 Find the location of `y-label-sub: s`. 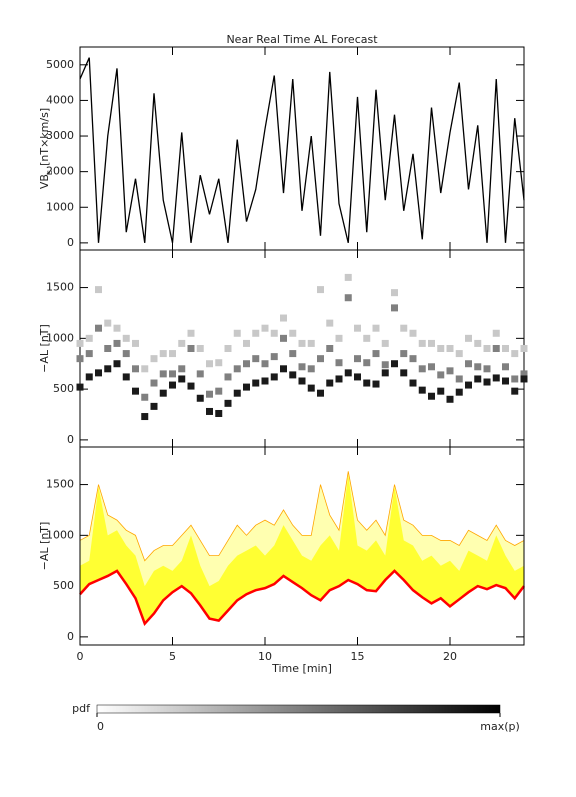

y-label-sub: s is located at coordinates (49, 172).